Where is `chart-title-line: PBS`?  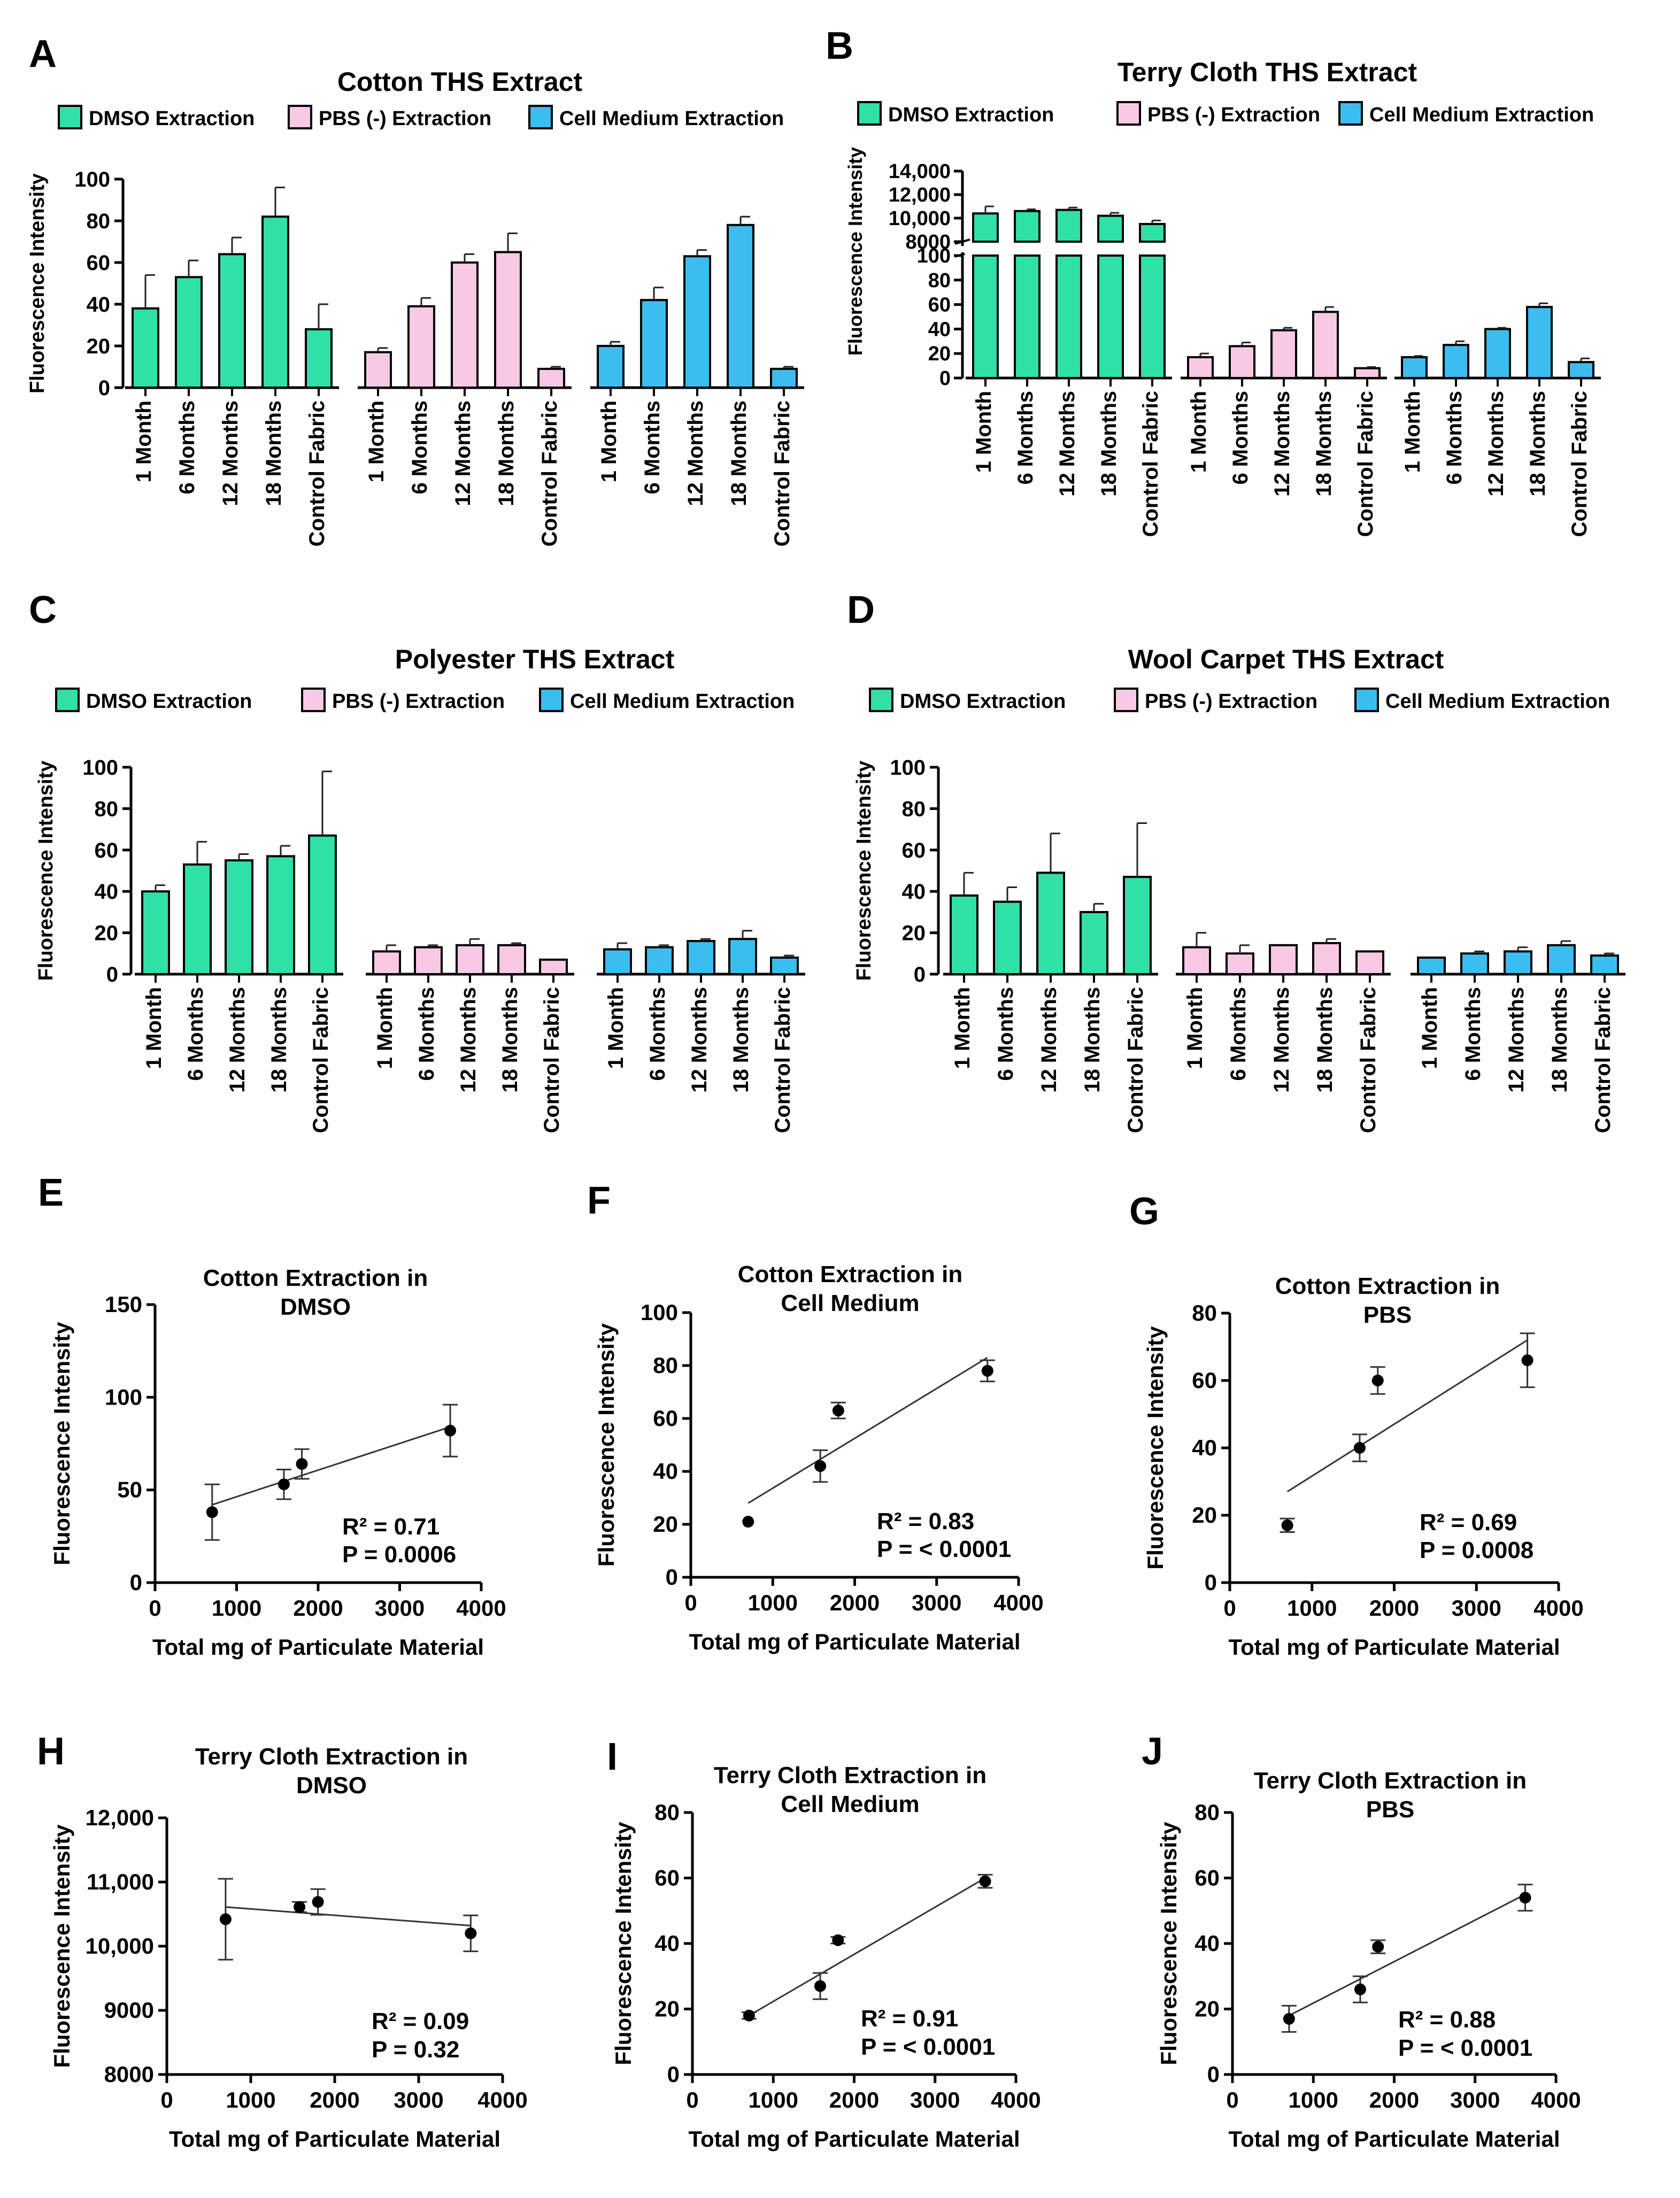
chart-title-line: PBS is located at coordinates (1390, 1809).